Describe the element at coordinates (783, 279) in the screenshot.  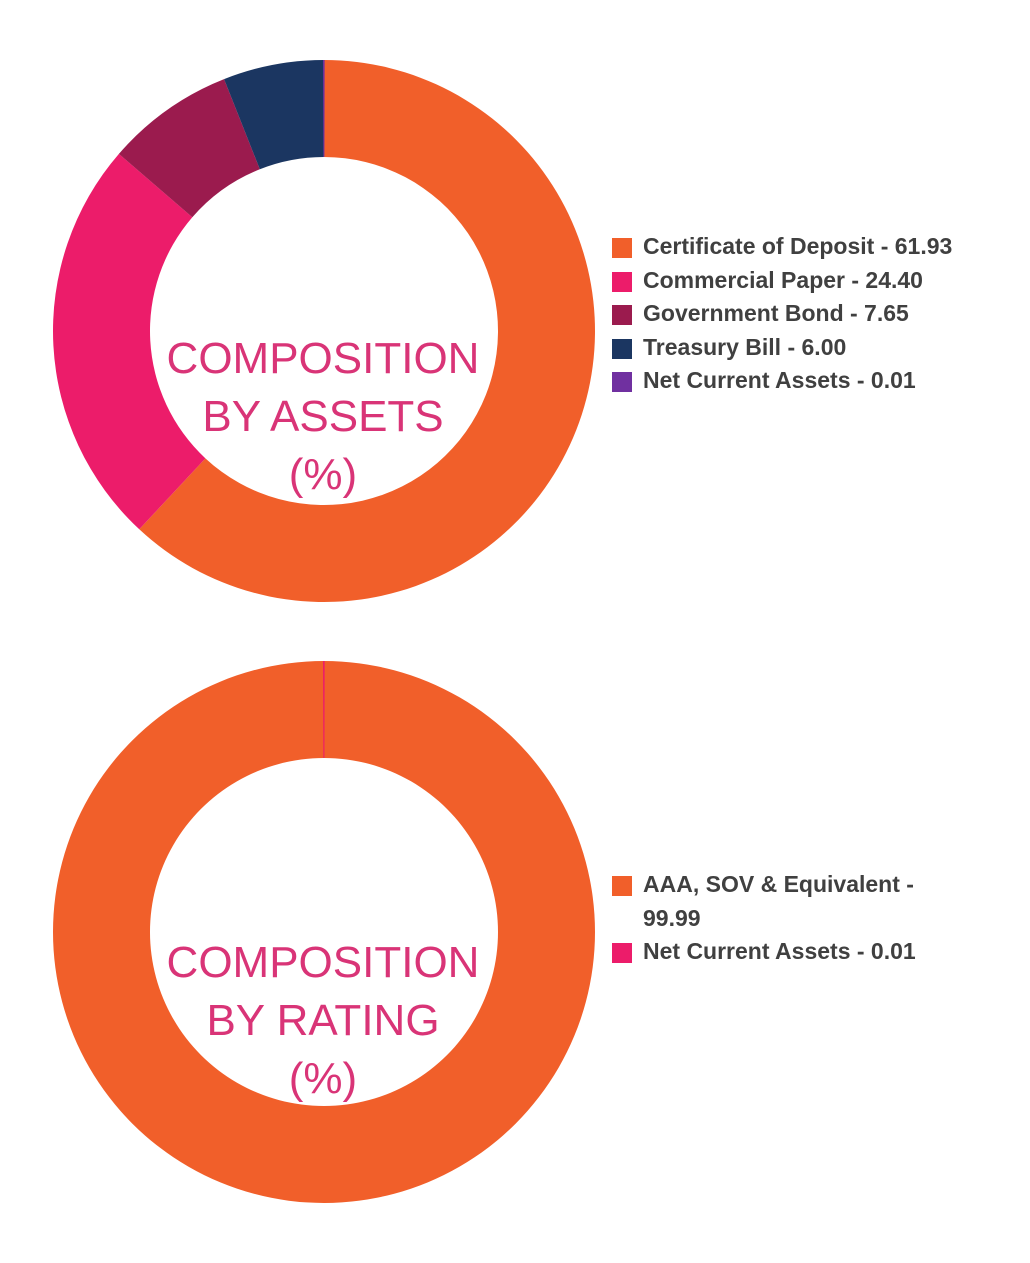
I see `legend-label: Commercial Paper - 24.40` at that location.